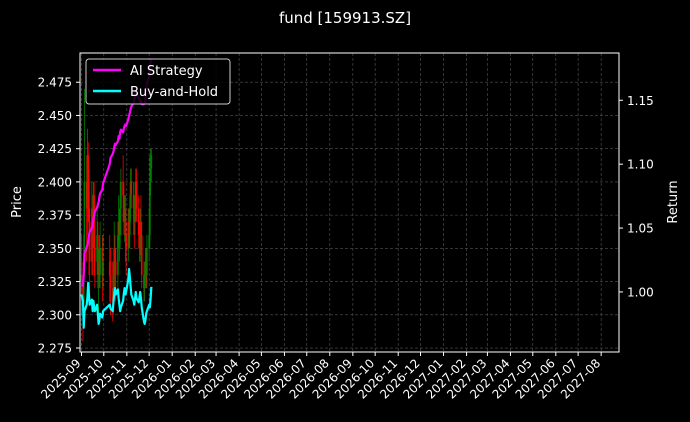 The width and height of the screenshot is (690, 422). I want to click on legend: AI Strategy Buy-and-Hold, so click(158, 81).